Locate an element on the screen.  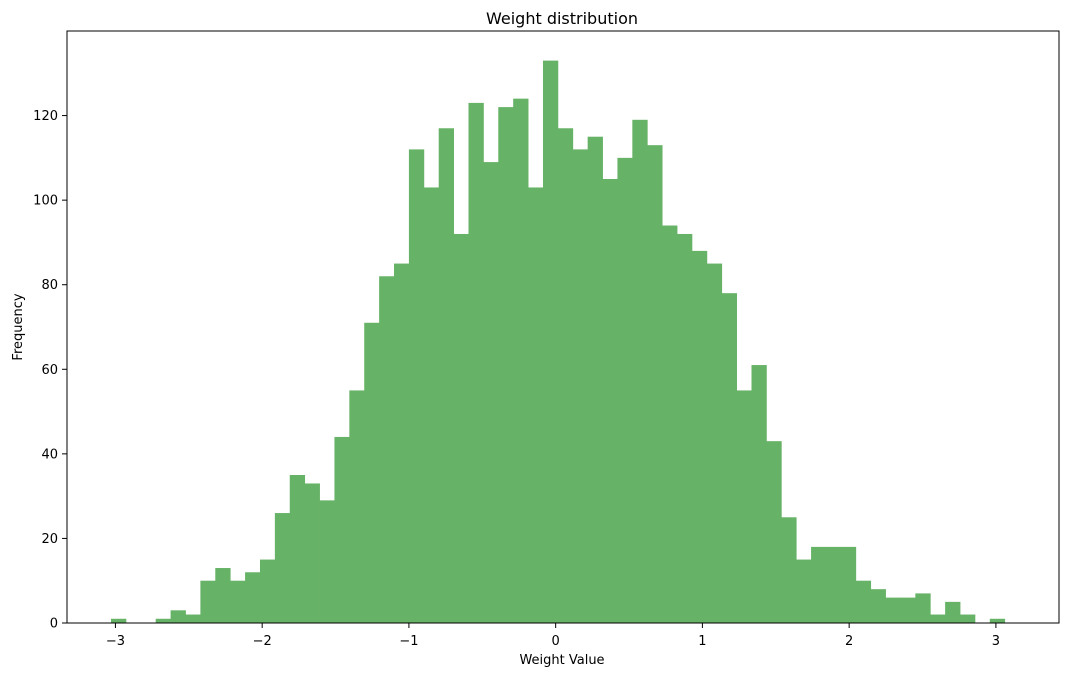
x-axis-label: Weight Value is located at coordinates (561, 660).